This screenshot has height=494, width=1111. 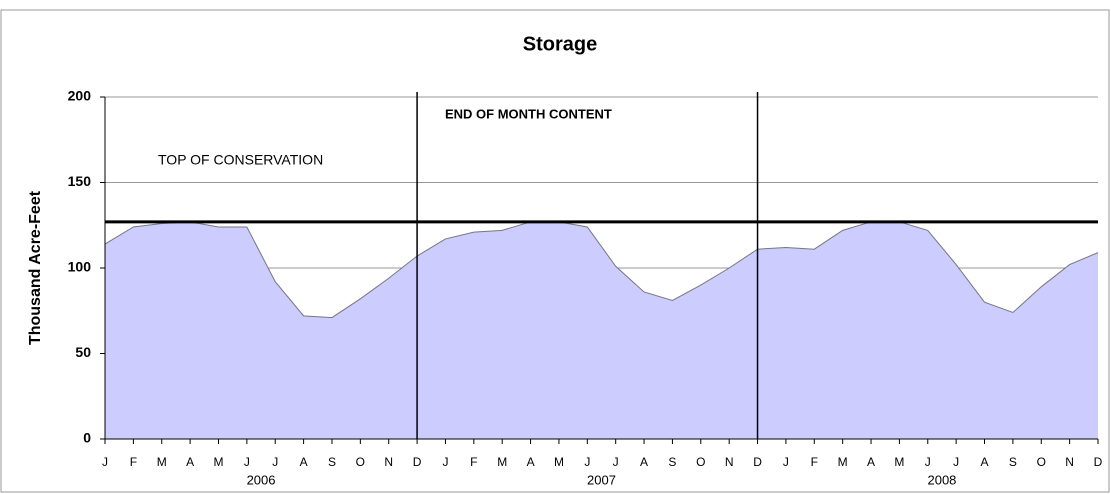 I want to click on y-tick-label: 0, so click(x=87, y=438).